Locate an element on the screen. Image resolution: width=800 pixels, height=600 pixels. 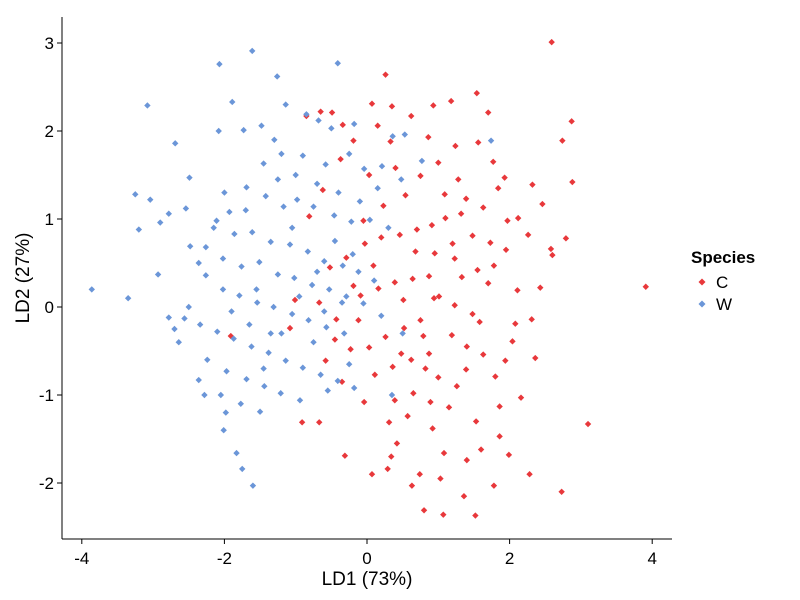
y-axis-title: LD2 (27%) is located at coordinates (23, 278).